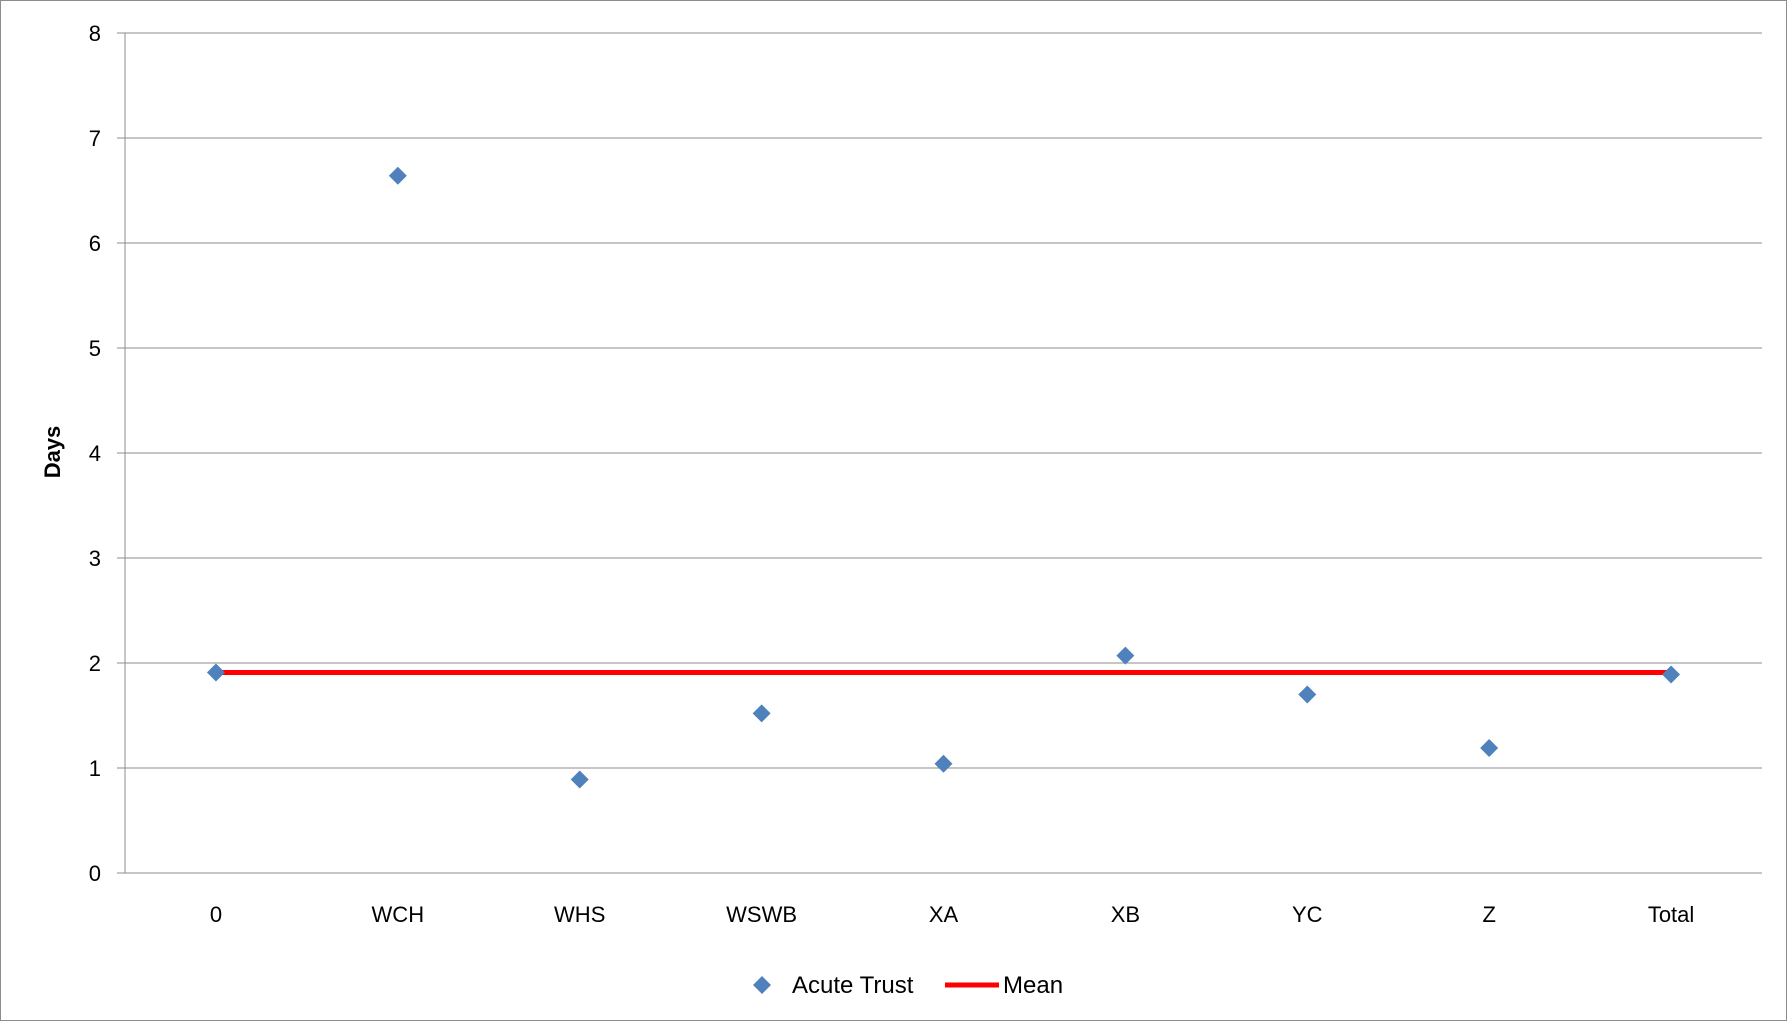 This screenshot has height=1023, width=1789. Describe the element at coordinates (761, 914) in the screenshot. I see `x-tick-label: WSWB` at that location.